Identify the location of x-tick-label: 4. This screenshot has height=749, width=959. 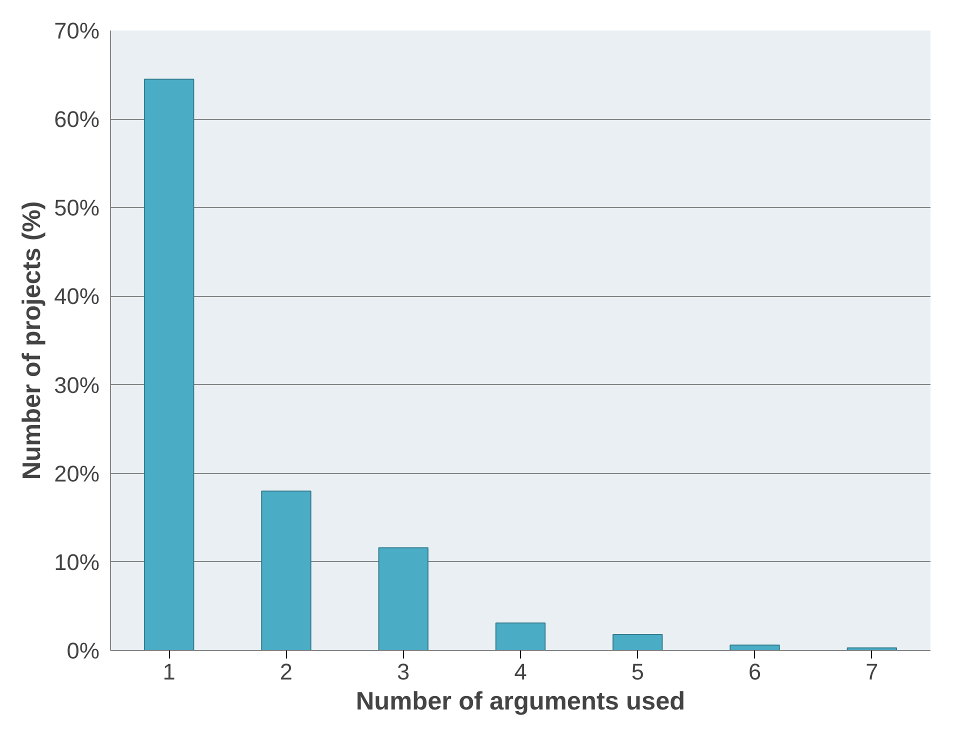
(520, 671).